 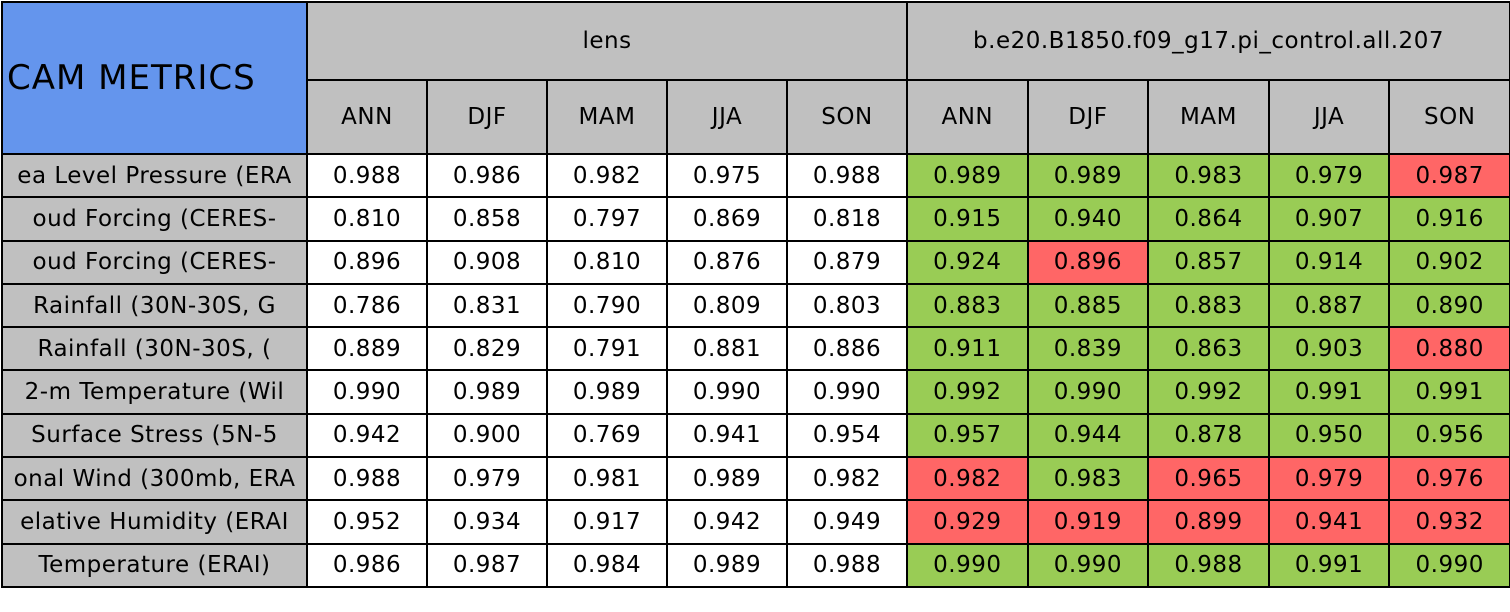 What do you see at coordinates (1329, 262) in the screenshot?
I see `metric-value: 0.914` at bounding box center [1329, 262].